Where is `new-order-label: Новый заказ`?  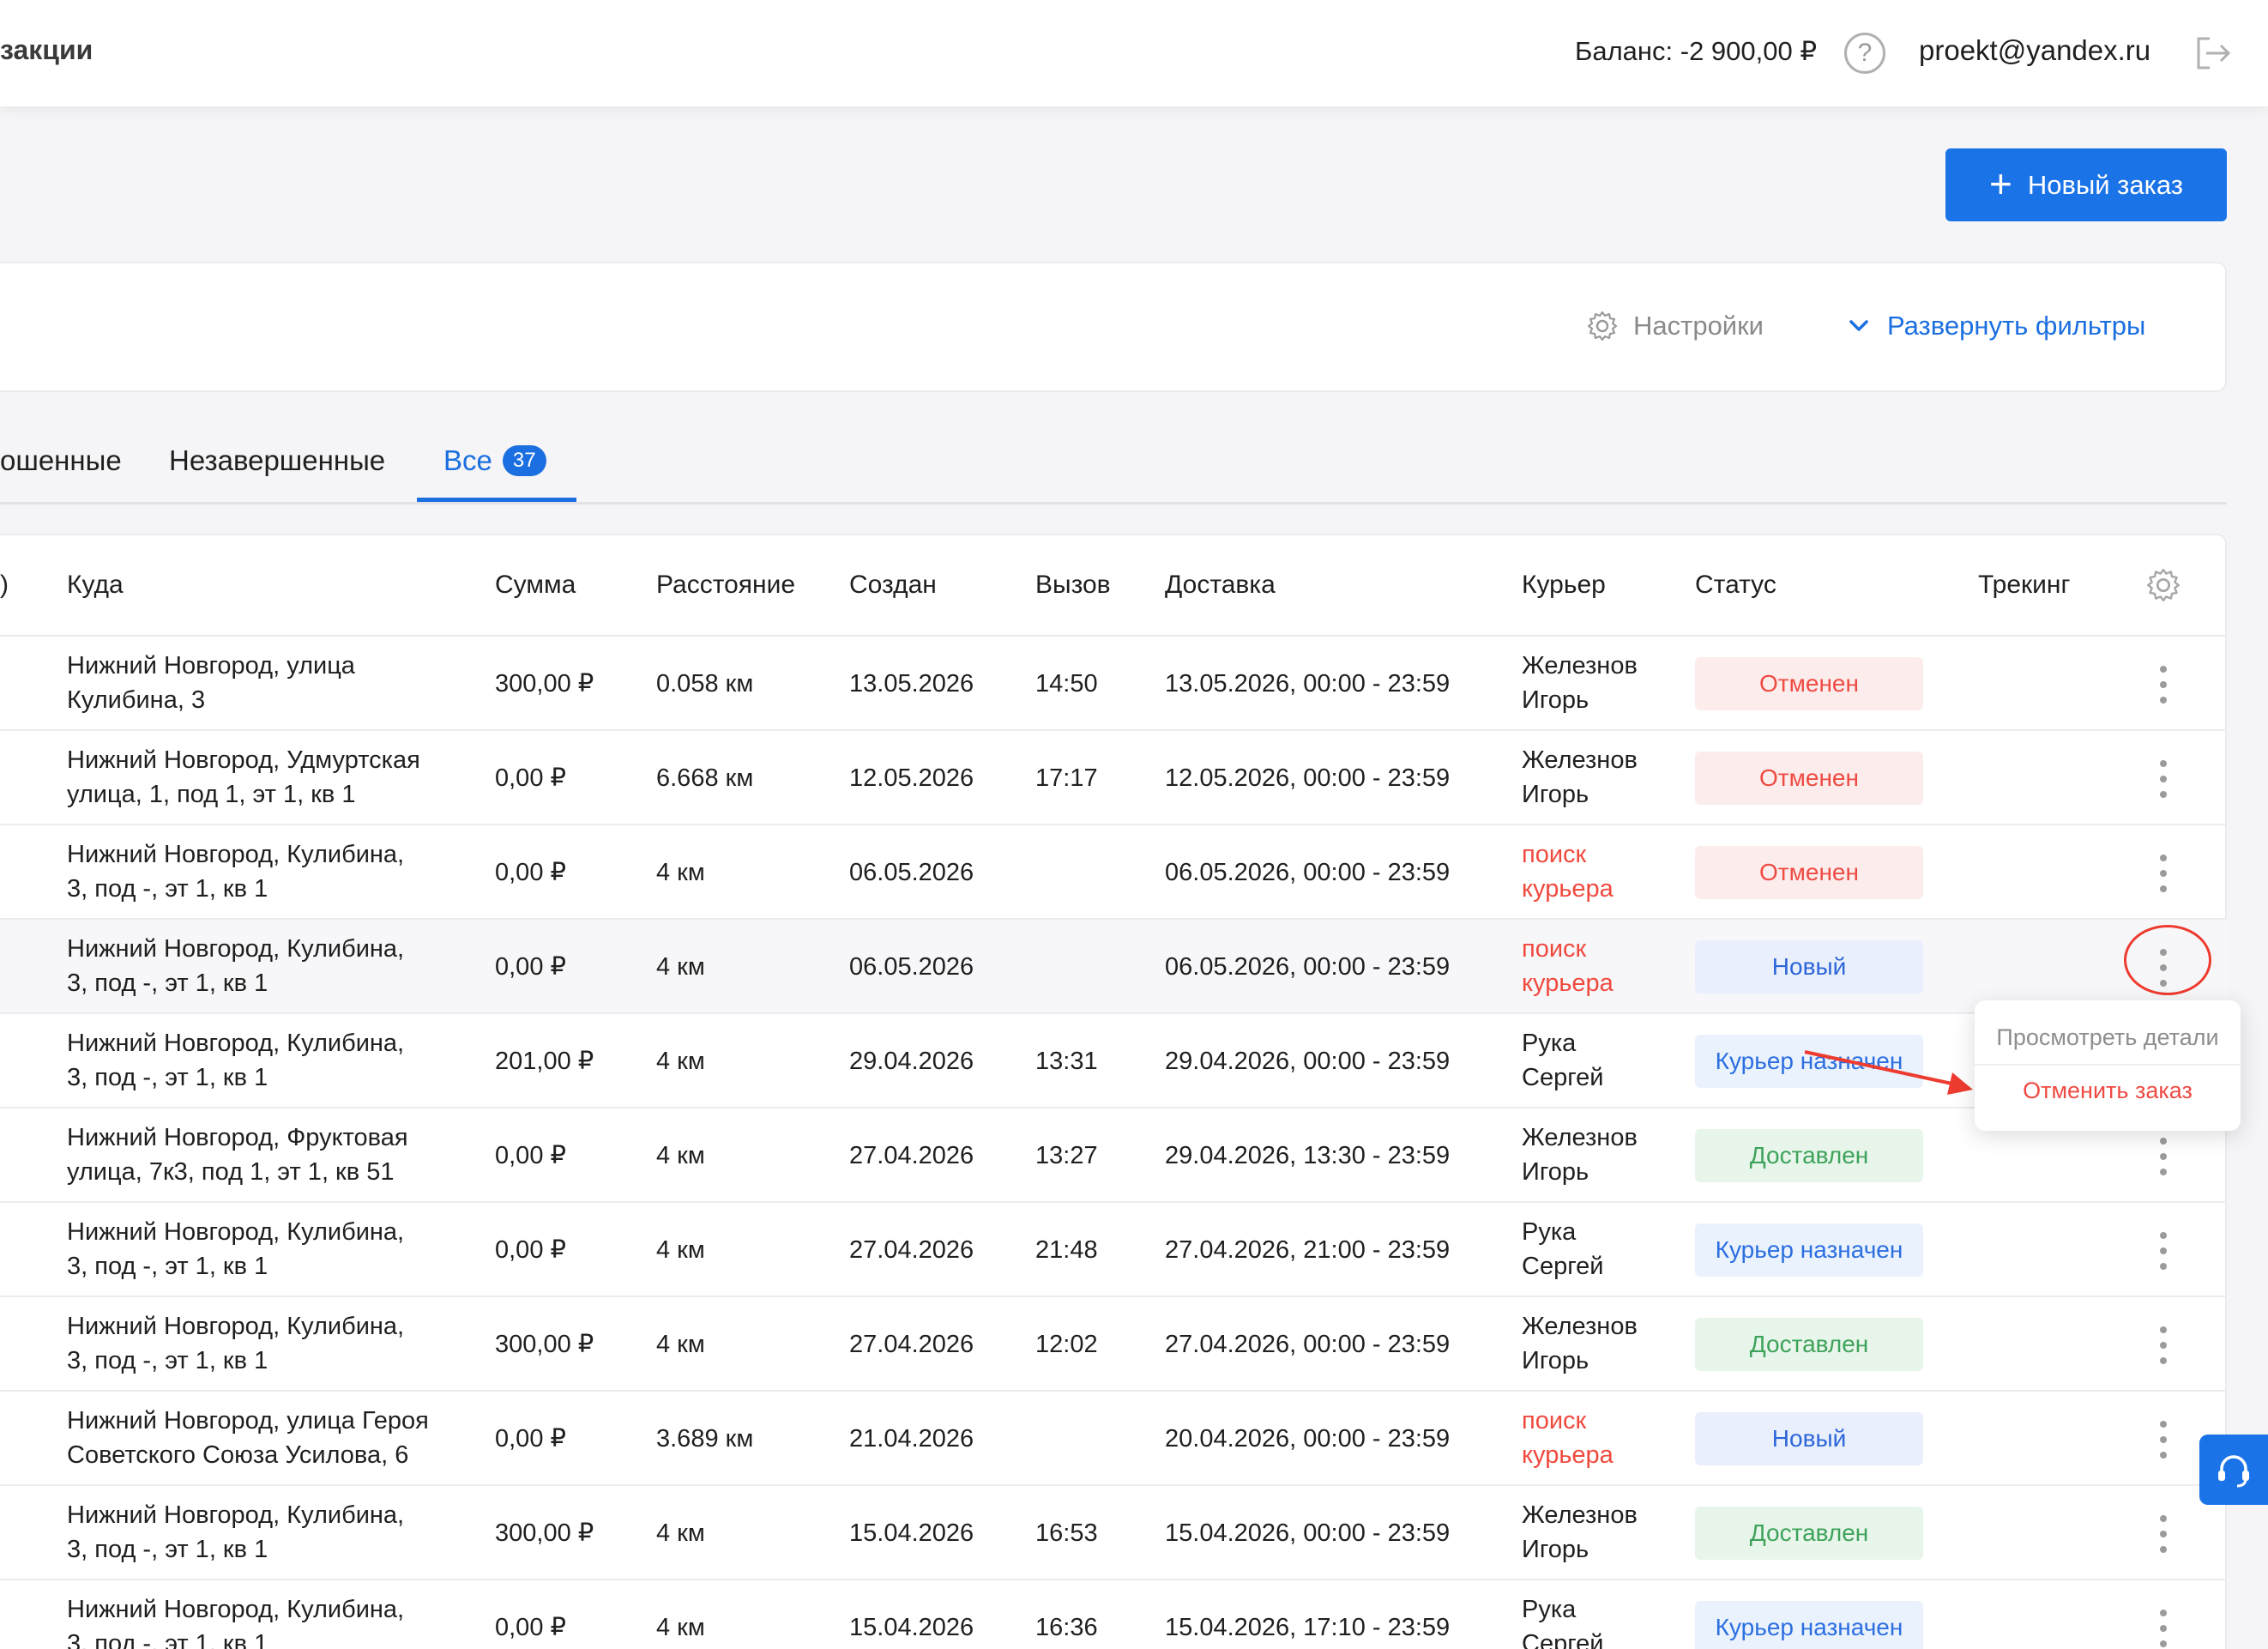
new-order-label: Новый заказ is located at coordinates (2105, 185).